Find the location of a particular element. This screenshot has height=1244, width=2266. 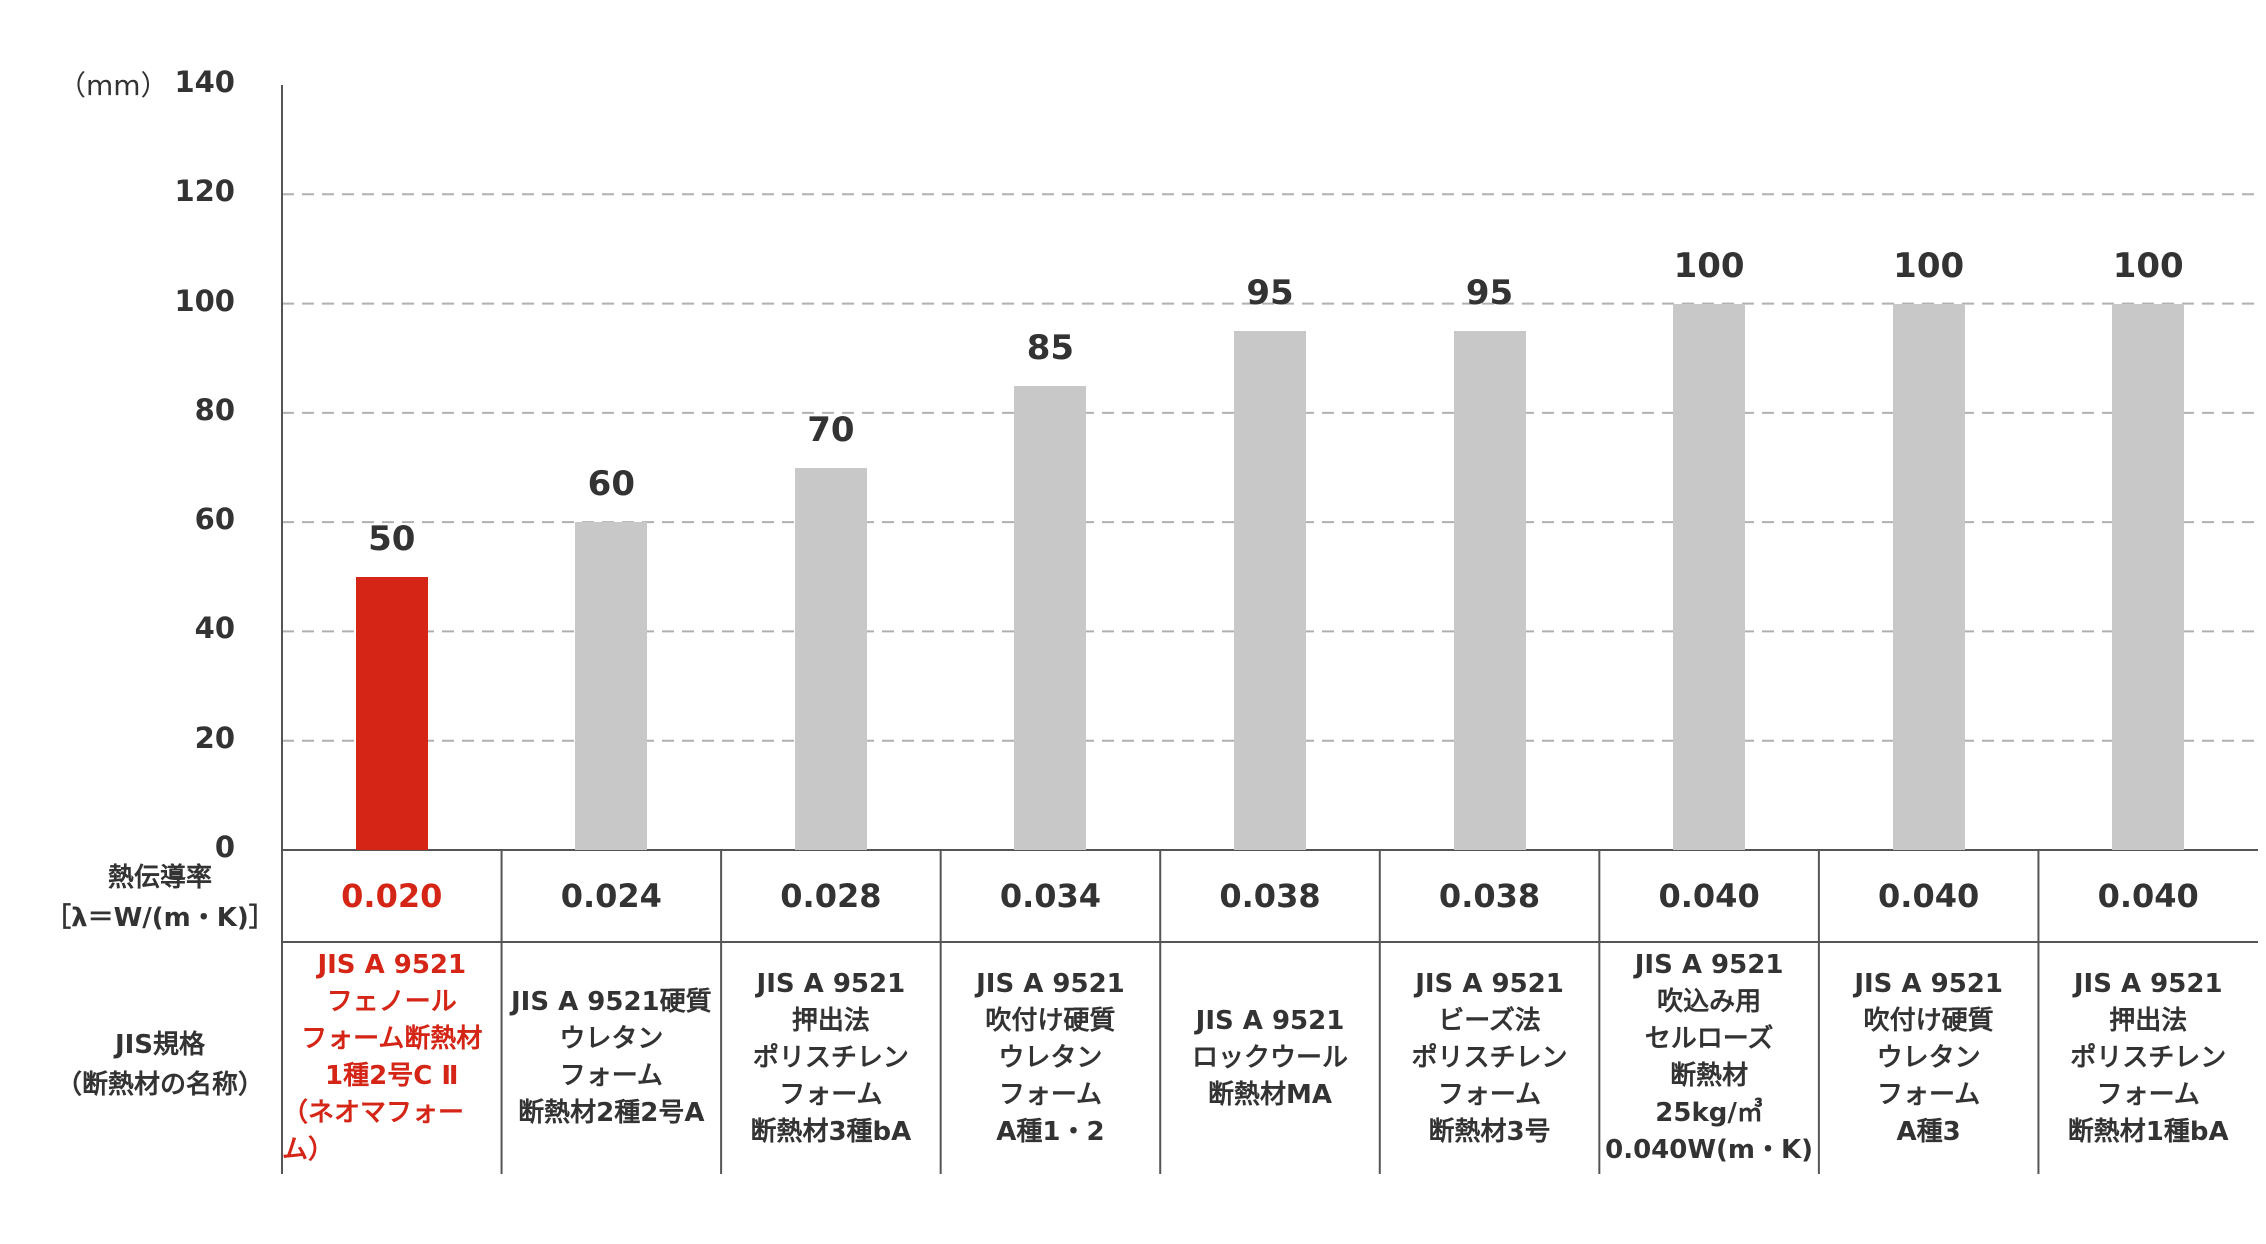

jis-name-cell: JIS A 9521 ロックウール 断熱材MA is located at coordinates (1270, 1058).